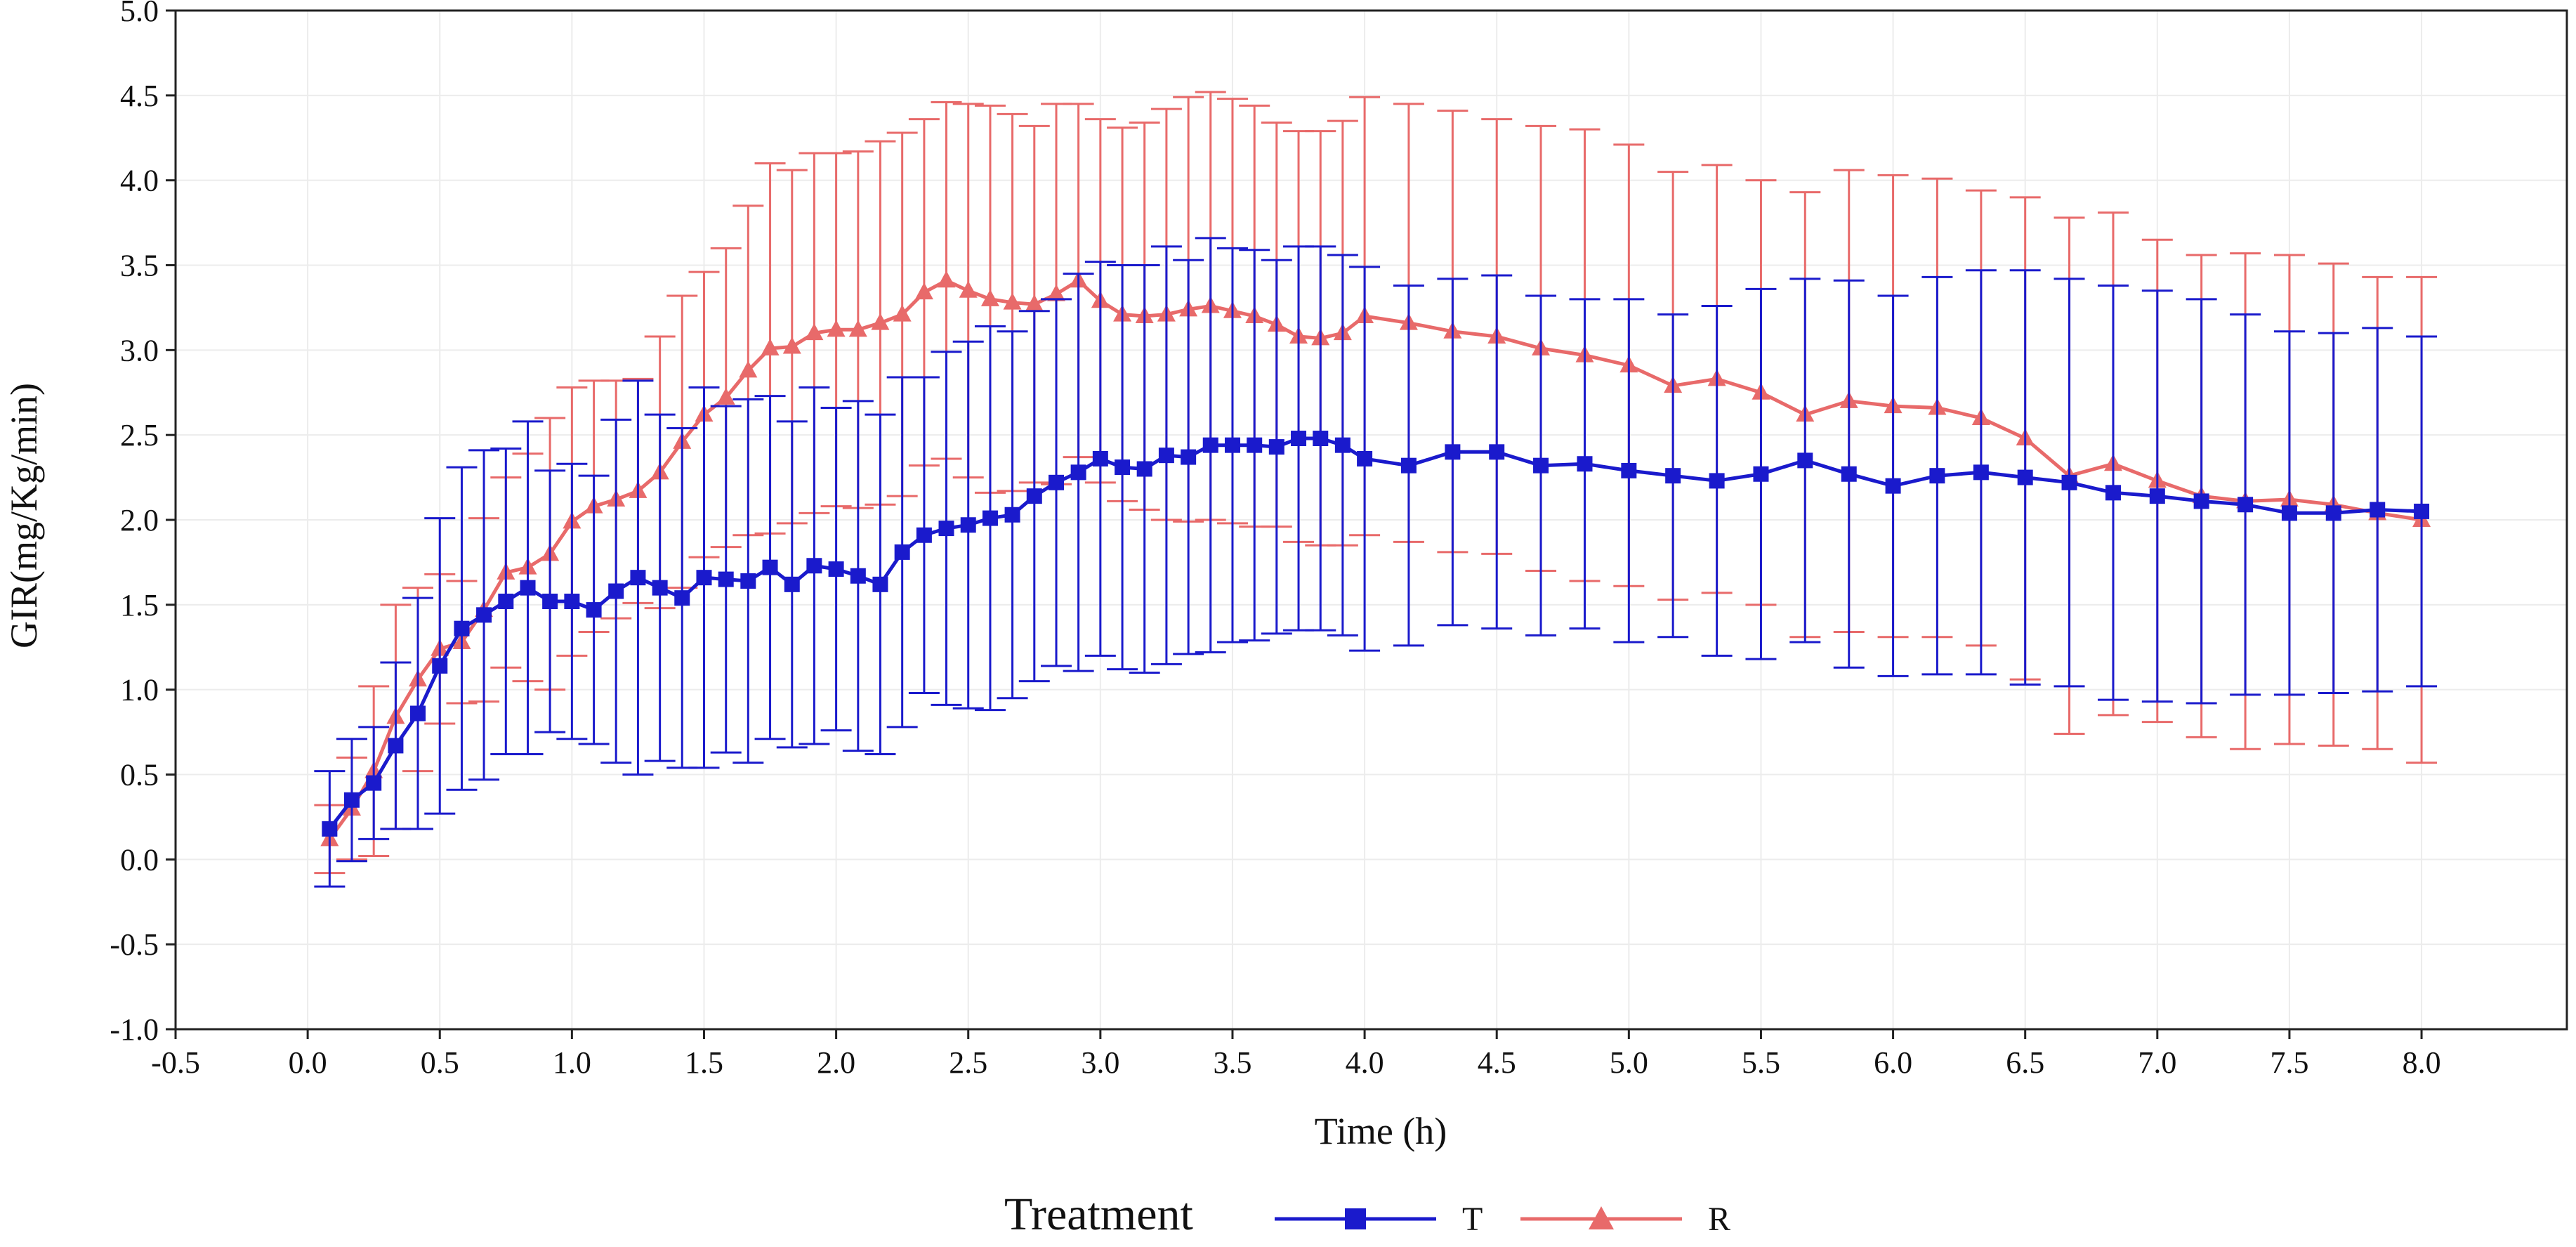 The image size is (2576, 1247). What do you see at coordinates (24, 515) in the screenshot?
I see `y-axis-title: GIR(mg/Kg/min)` at bounding box center [24, 515].